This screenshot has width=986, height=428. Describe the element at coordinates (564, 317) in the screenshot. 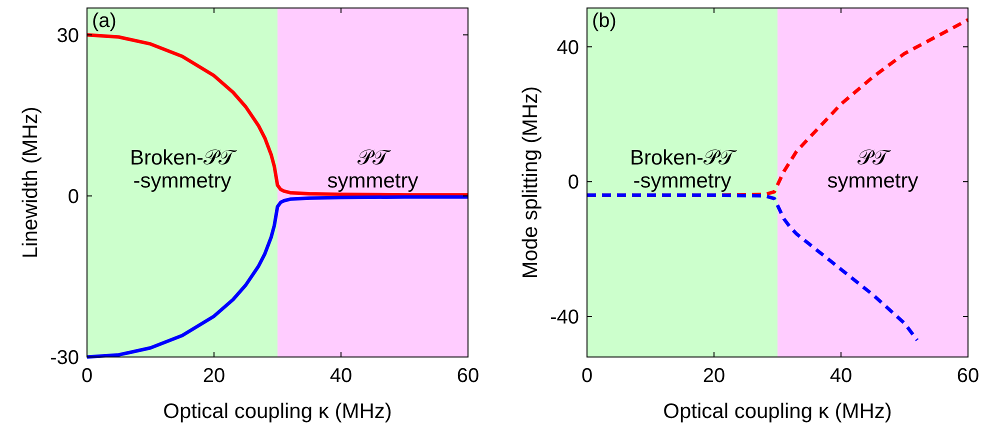

I see `y-tick-label: -40` at that location.